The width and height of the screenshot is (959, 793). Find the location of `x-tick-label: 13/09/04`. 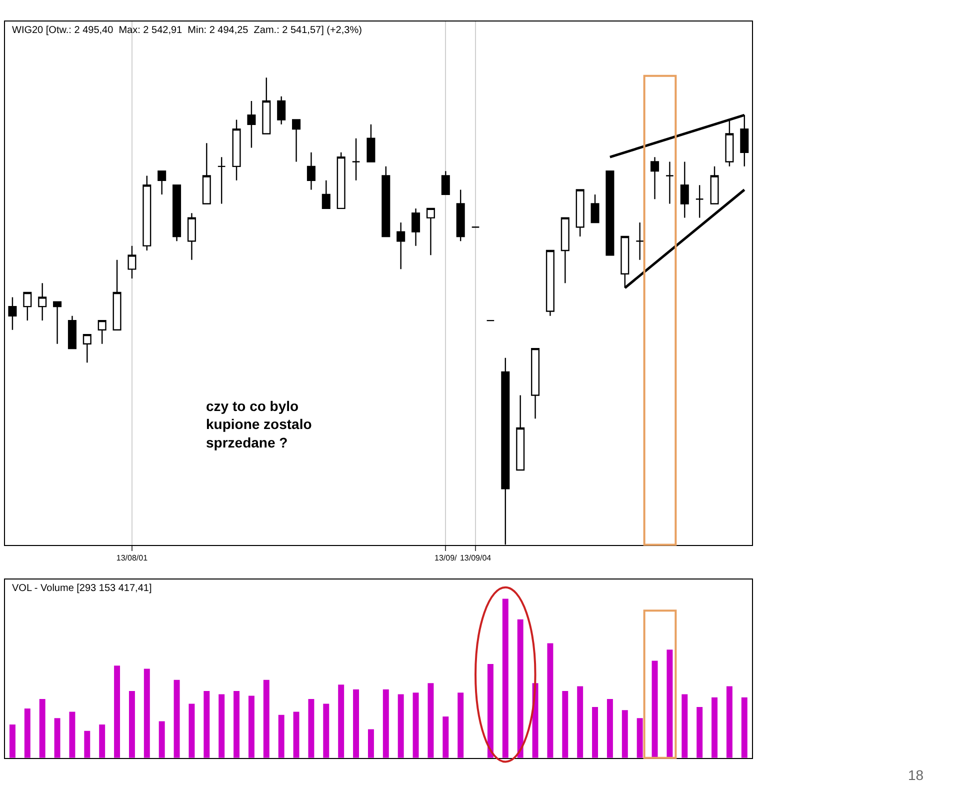

x-tick-label: 13/09/04 is located at coordinates (476, 557).